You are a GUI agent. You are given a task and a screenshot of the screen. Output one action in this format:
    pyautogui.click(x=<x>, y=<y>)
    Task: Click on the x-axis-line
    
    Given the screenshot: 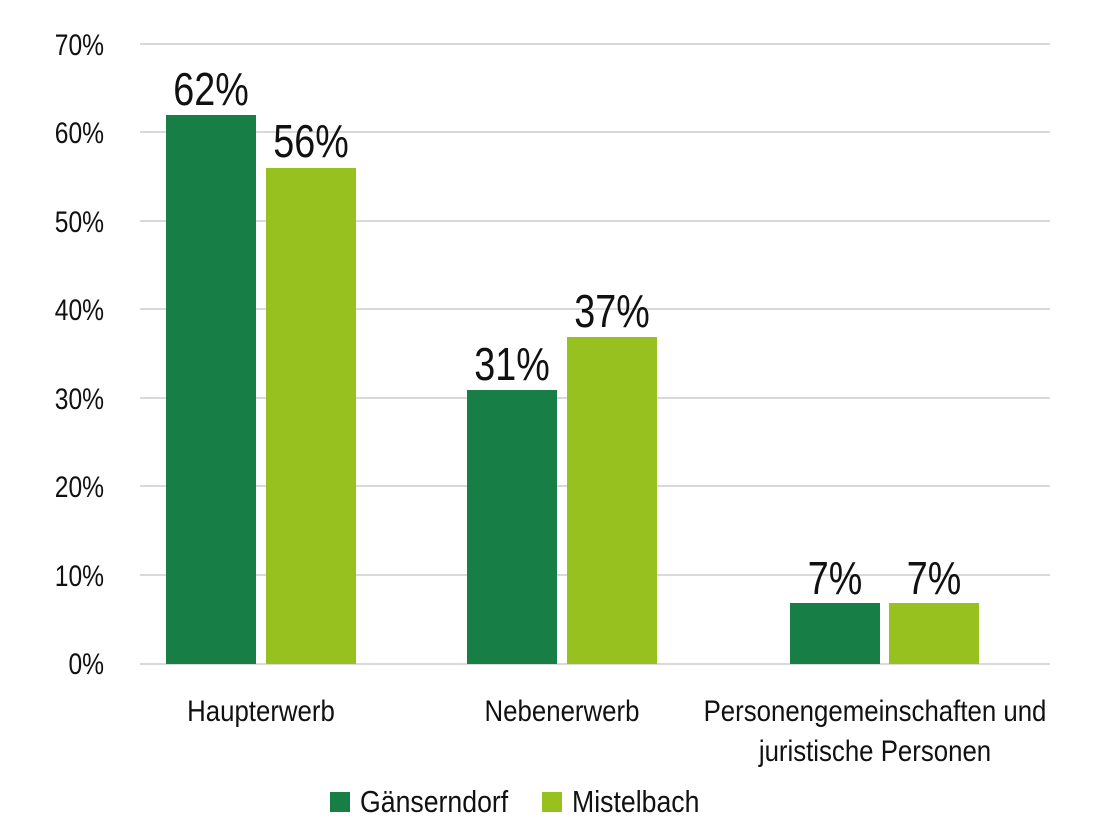 What is the action you would take?
    pyautogui.click(x=595, y=664)
    